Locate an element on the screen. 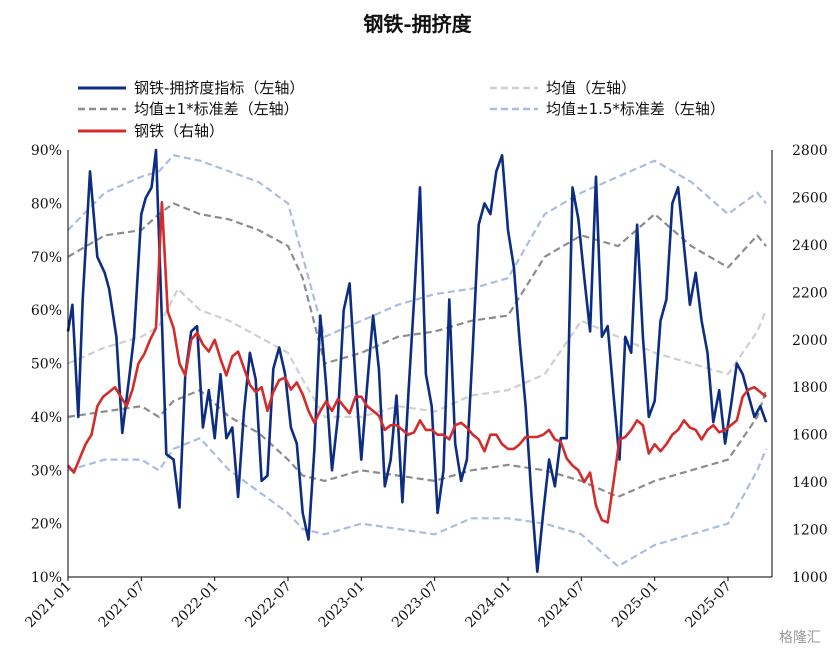 This screenshot has width=835, height=655. watermark-logo: 格隆汇 is located at coordinates (800, 637).